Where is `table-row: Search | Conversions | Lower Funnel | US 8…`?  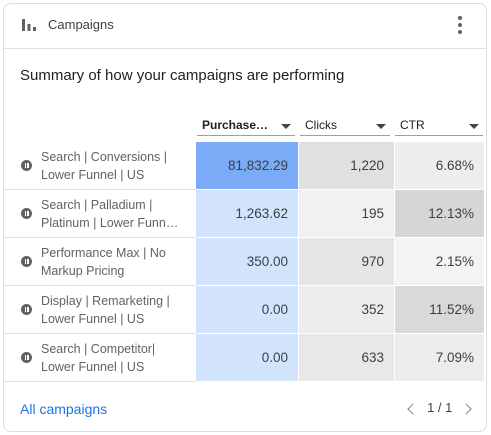
table-row: Search | Conversions | Lower Funnel | US 8… is located at coordinates (245, 166).